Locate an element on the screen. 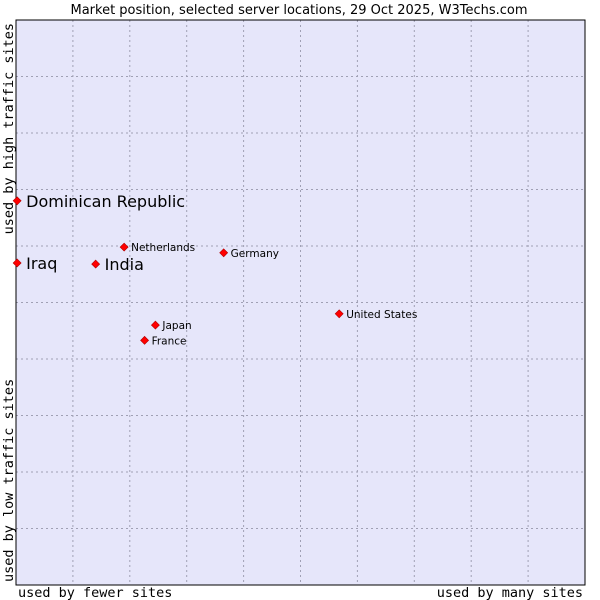 This screenshot has height=600, width=600. data-point-iraq: Iraq is located at coordinates (34, 263).